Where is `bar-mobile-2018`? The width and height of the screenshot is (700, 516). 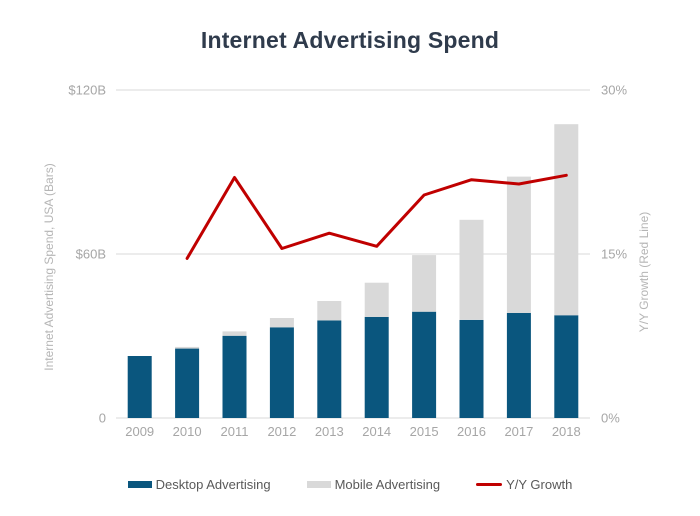 bar-mobile-2018 is located at coordinates (566, 220).